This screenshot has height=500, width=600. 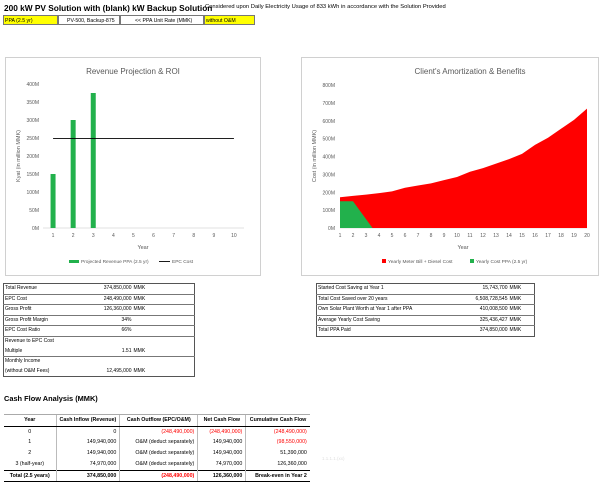 I want to click on amortization-chart-title: Client's Amortization & Benefits, so click(x=470, y=71).